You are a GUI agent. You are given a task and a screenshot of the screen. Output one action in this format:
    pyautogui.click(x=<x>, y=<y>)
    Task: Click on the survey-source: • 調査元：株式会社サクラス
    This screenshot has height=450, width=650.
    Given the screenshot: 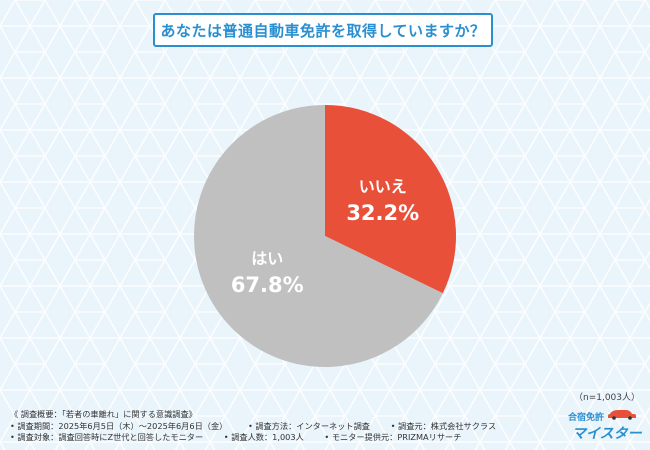 What is the action you would take?
    pyautogui.click(x=443, y=425)
    